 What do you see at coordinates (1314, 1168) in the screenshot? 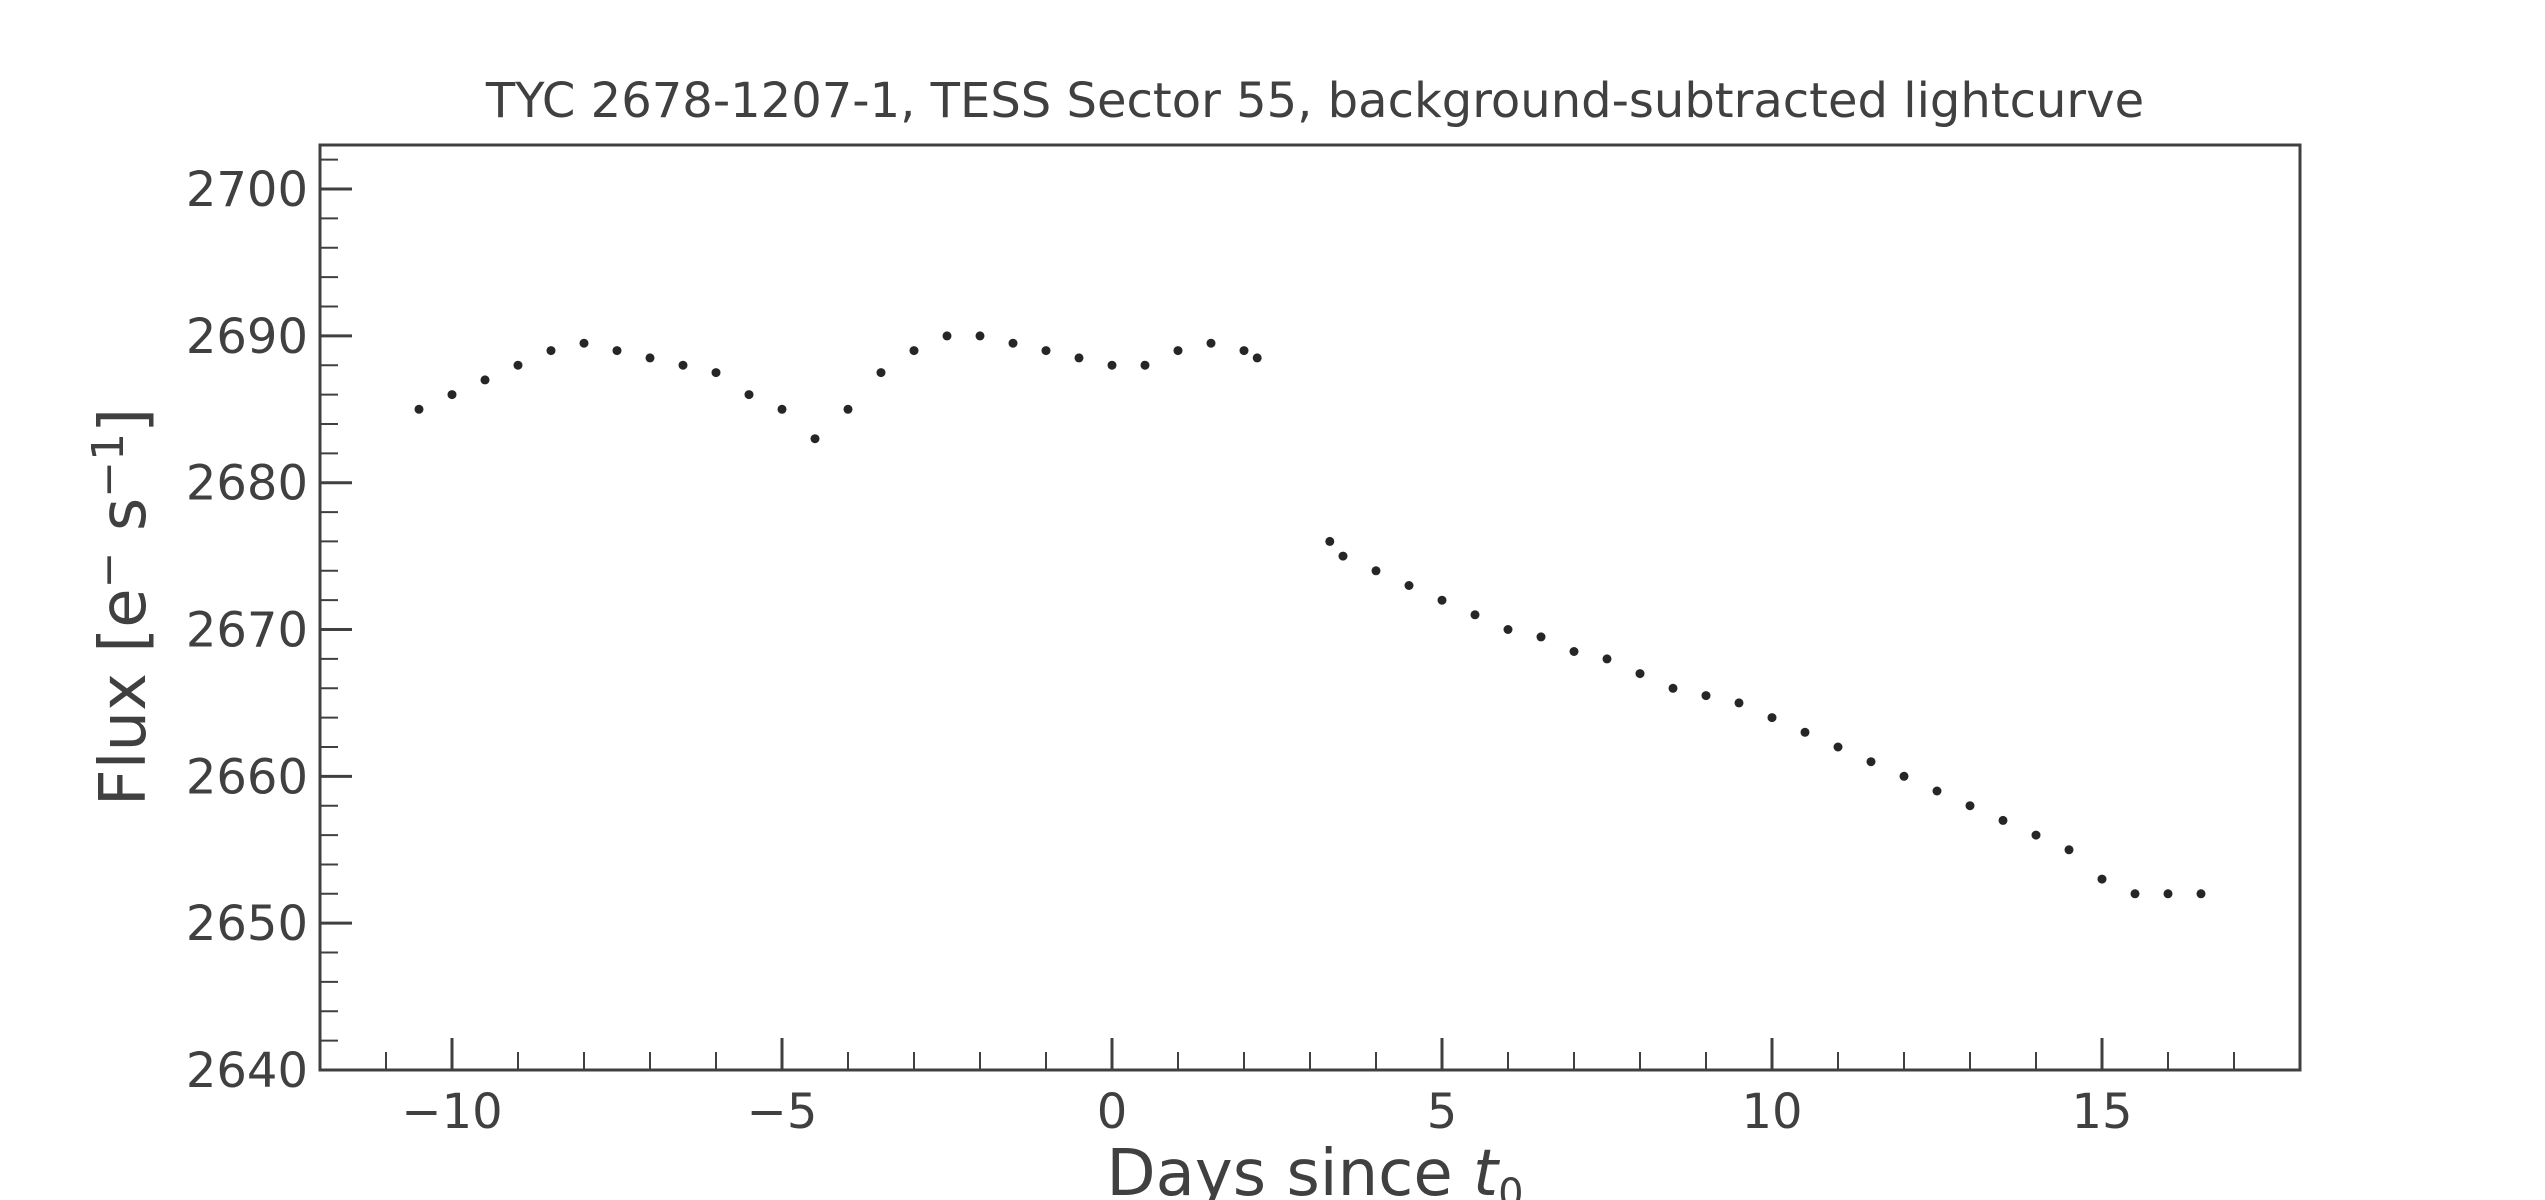
I see `x-axis-label: Days since t0` at bounding box center [1314, 1168].